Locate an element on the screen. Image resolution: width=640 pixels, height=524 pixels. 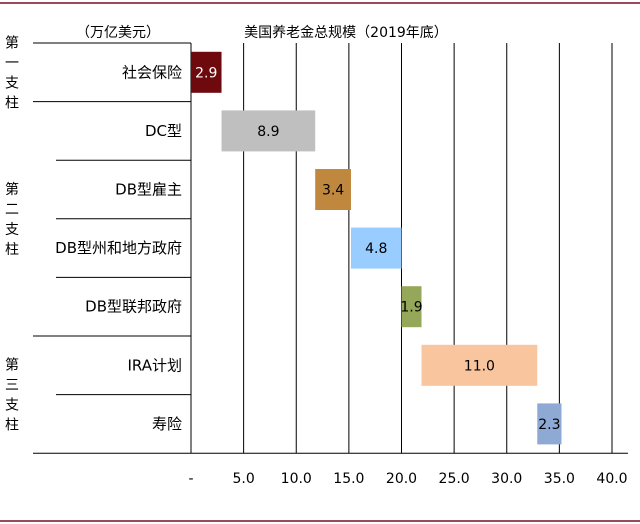
category-label: DB型联邦政府 is located at coordinates (133, 307).